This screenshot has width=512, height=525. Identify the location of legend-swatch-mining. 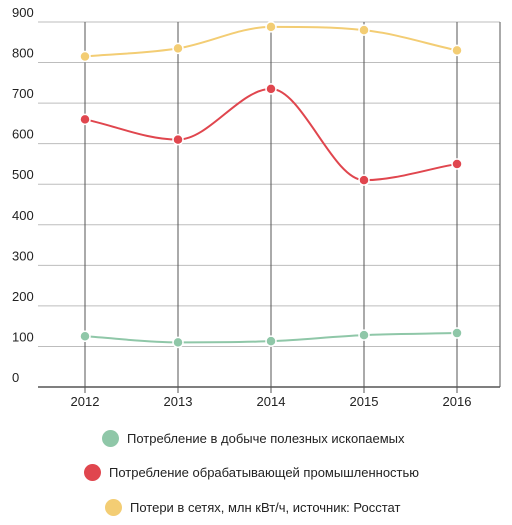
(110, 438).